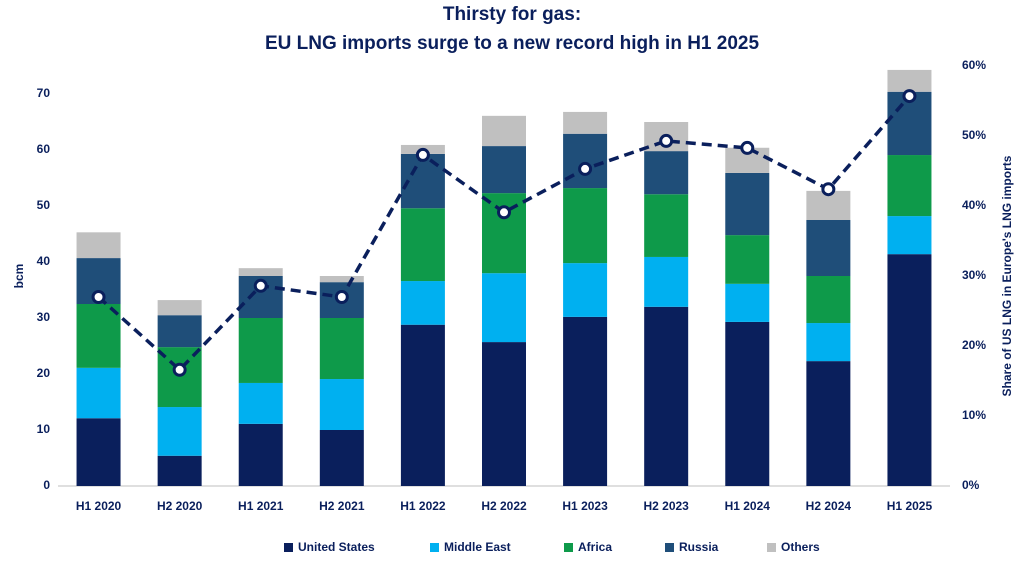  What do you see at coordinates (595, 547) in the screenshot?
I see `legend-label: Africa` at bounding box center [595, 547].